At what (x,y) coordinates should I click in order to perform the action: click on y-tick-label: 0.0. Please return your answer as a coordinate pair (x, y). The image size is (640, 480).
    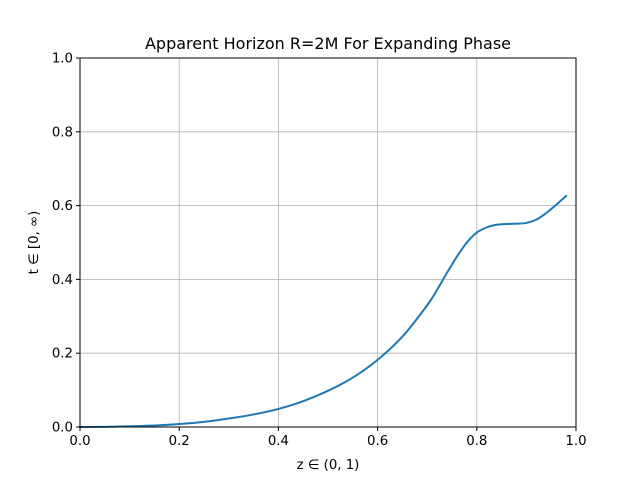
    Looking at the image, I should click on (62, 428).